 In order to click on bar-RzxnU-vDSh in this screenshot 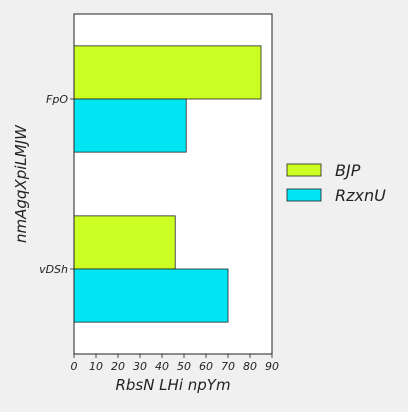, I will do `click(151, 295)`.